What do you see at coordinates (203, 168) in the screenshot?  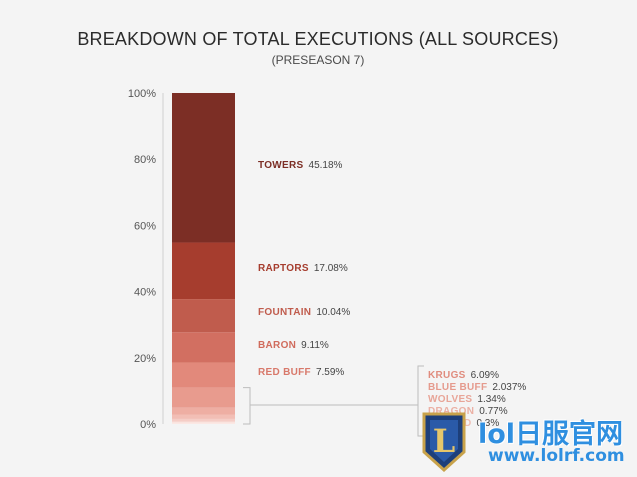 I see `bar-segment-towers` at bounding box center [203, 168].